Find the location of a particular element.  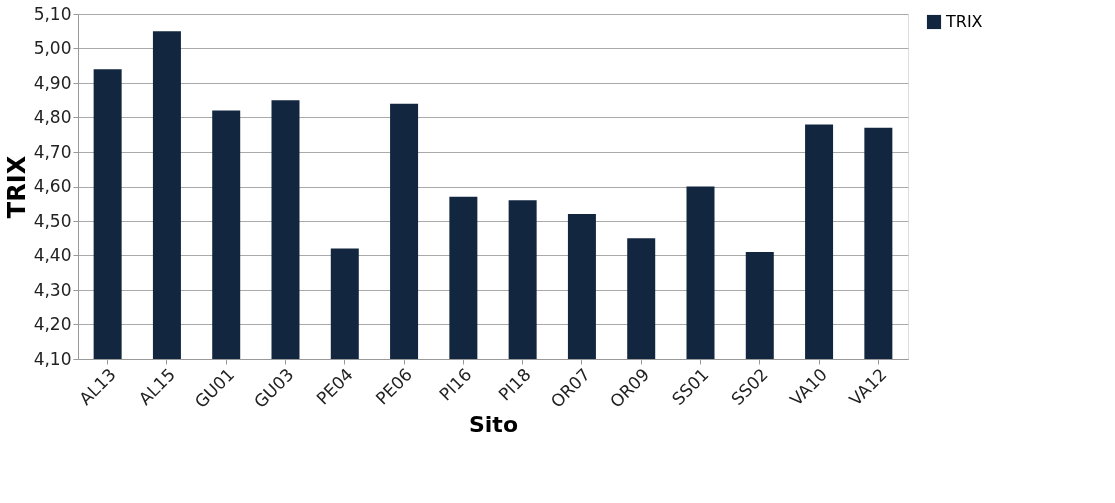

y-tick-label: 4,20 is located at coordinates (52, 324).